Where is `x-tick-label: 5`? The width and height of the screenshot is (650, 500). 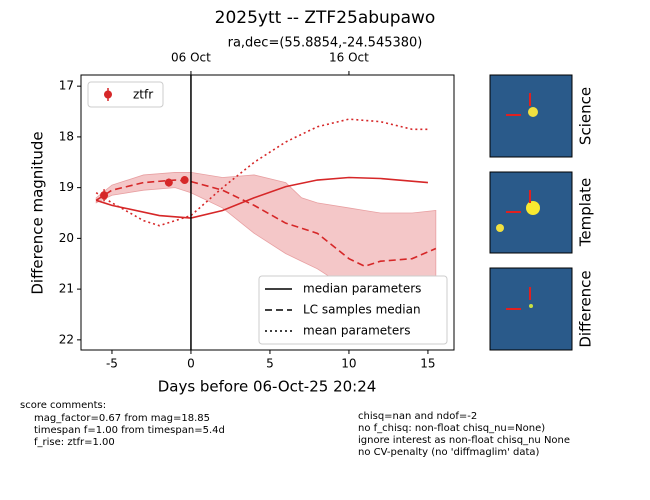
x-tick-label: 5 is located at coordinates (270, 364).